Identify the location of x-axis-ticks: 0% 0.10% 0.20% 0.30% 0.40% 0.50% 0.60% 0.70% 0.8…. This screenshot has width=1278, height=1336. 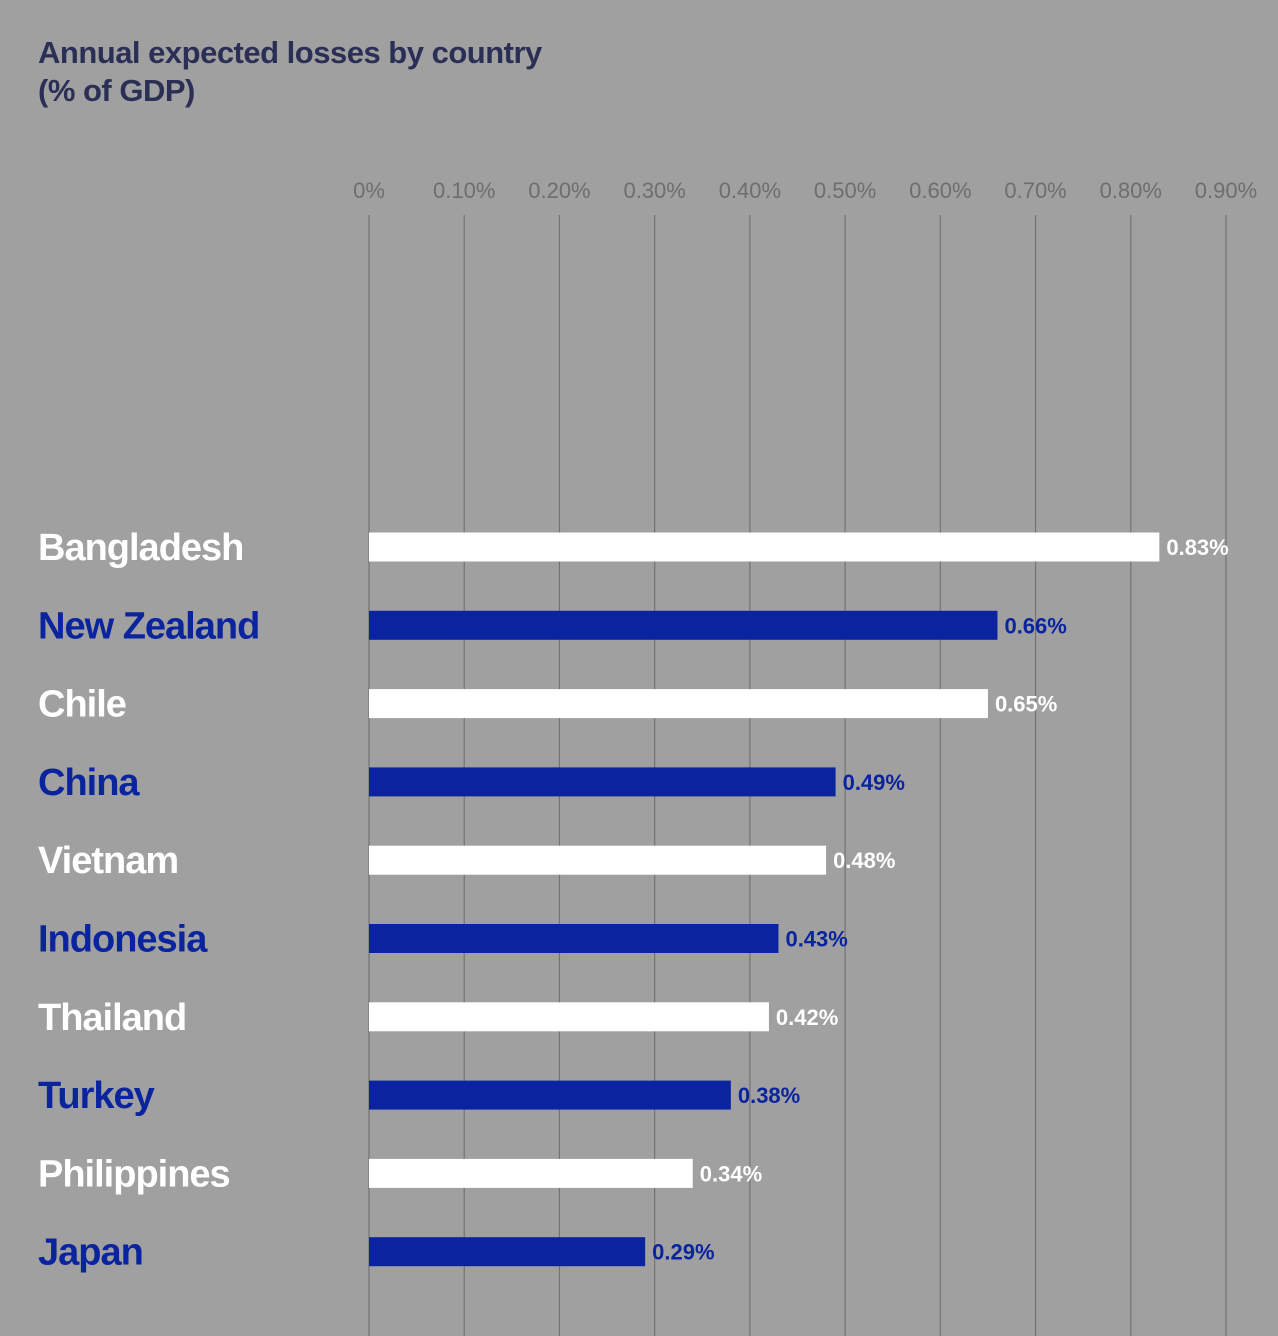
(805, 190).